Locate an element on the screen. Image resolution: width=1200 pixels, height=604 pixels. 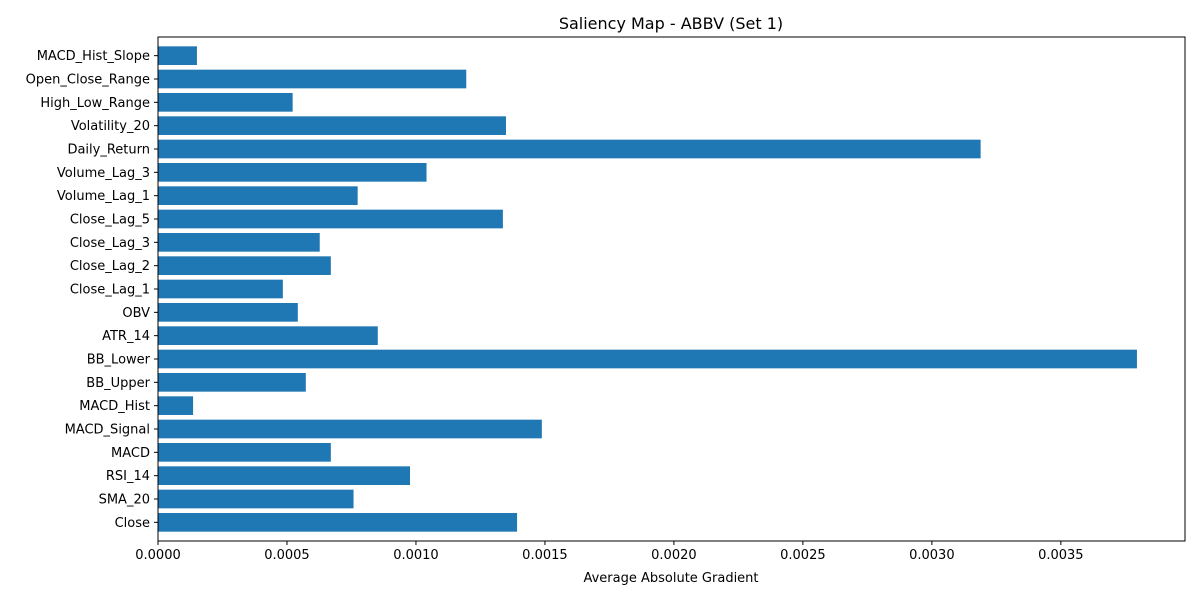
chart-title: Saliency Map - ABBV (Set 1) is located at coordinates (671, 23).